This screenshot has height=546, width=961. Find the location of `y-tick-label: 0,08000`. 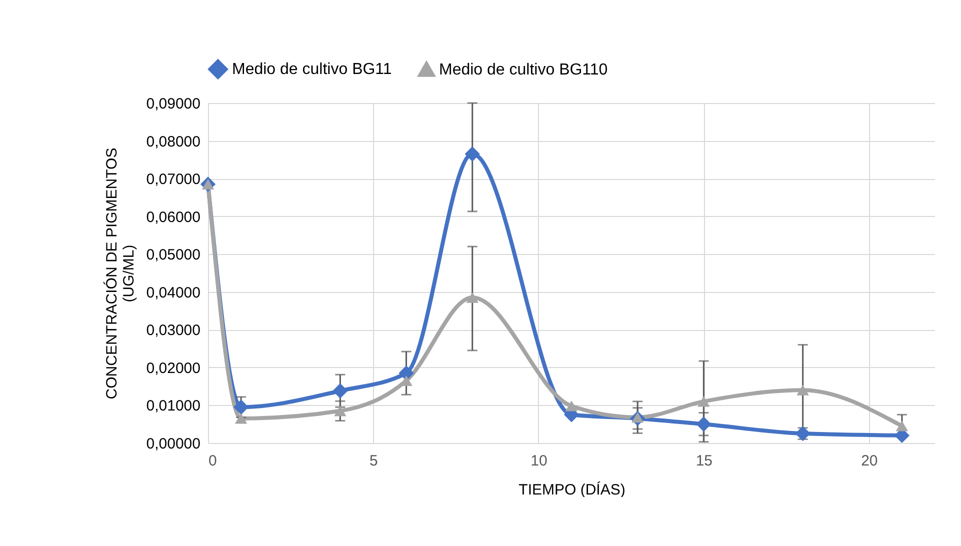

y-tick-label: 0,08000 is located at coordinates (173, 141).